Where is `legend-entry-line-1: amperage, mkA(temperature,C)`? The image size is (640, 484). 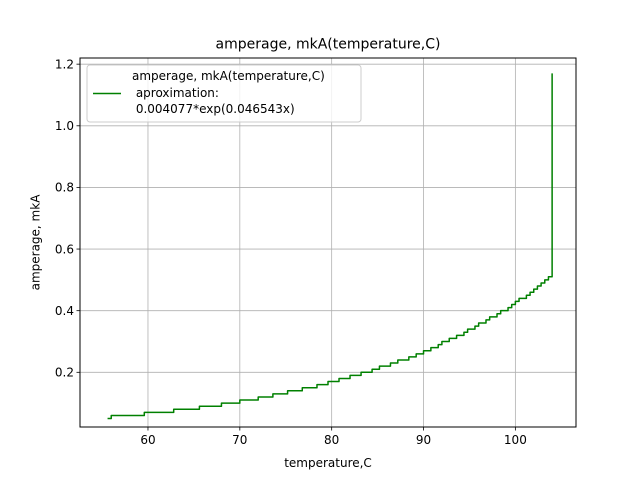 legend-entry-line-1: amperage, mkA(temperature,C) is located at coordinates (228, 76).